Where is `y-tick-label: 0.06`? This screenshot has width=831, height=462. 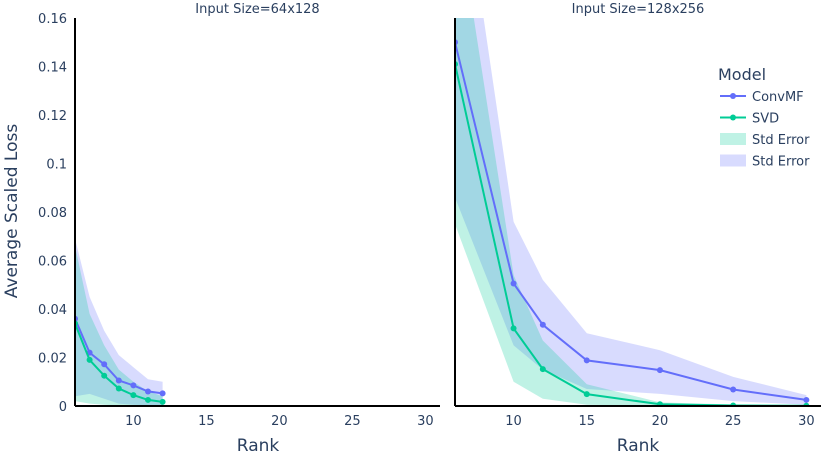 y-tick-label: 0.06 is located at coordinates (52, 262).